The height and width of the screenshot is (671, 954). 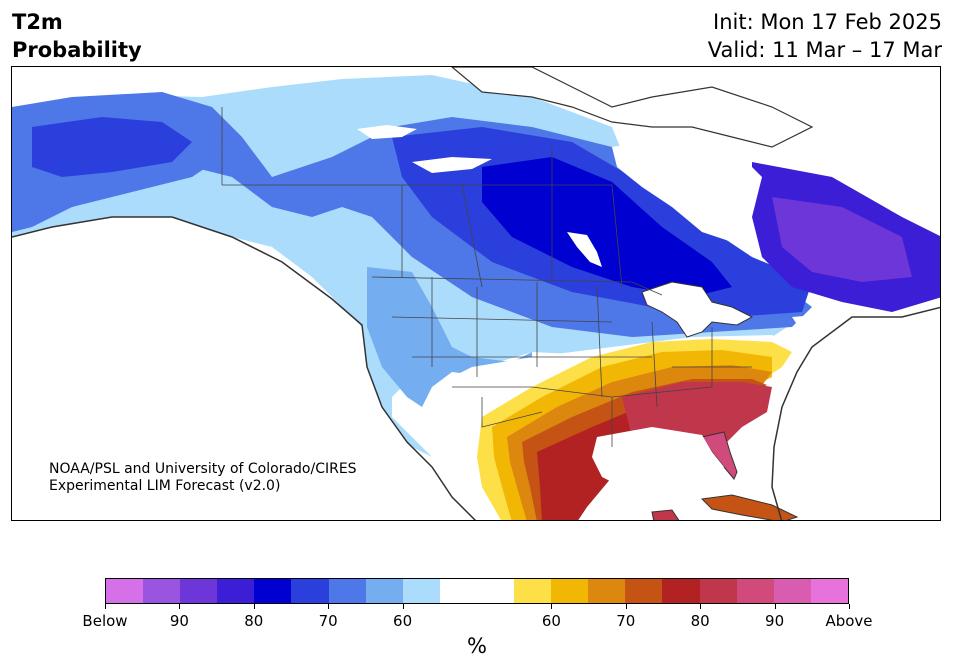 What do you see at coordinates (749, 507) in the screenshot?
I see `cuba` at bounding box center [749, 507].